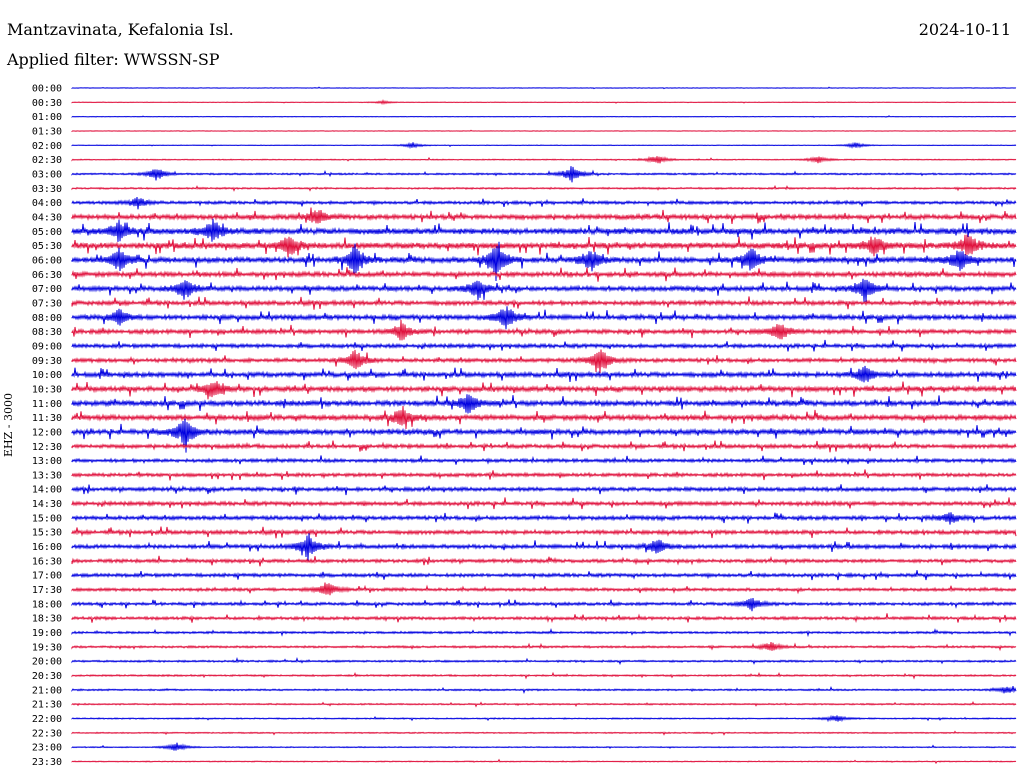 The width and height of the screenshot is (1024, 780). What do you see at coordinates (47, 375) in the screenshot?
I see `time-label-1000: 10:00` at bounding box center [47, 375].